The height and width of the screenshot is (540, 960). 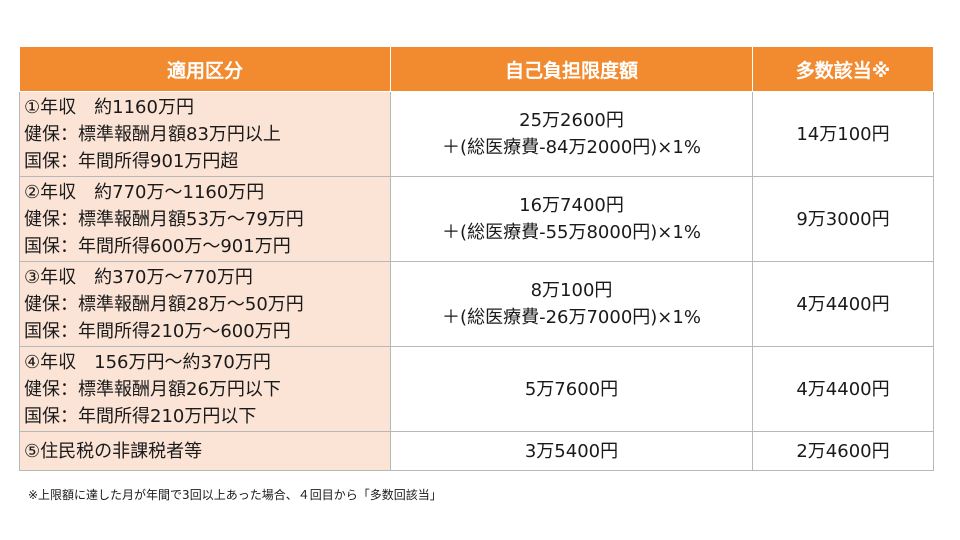 What do you see at coordinates (843, 219) in the screenshot?
I see `multiple-cell: 9万3000円` at bounding box center [843, 219].